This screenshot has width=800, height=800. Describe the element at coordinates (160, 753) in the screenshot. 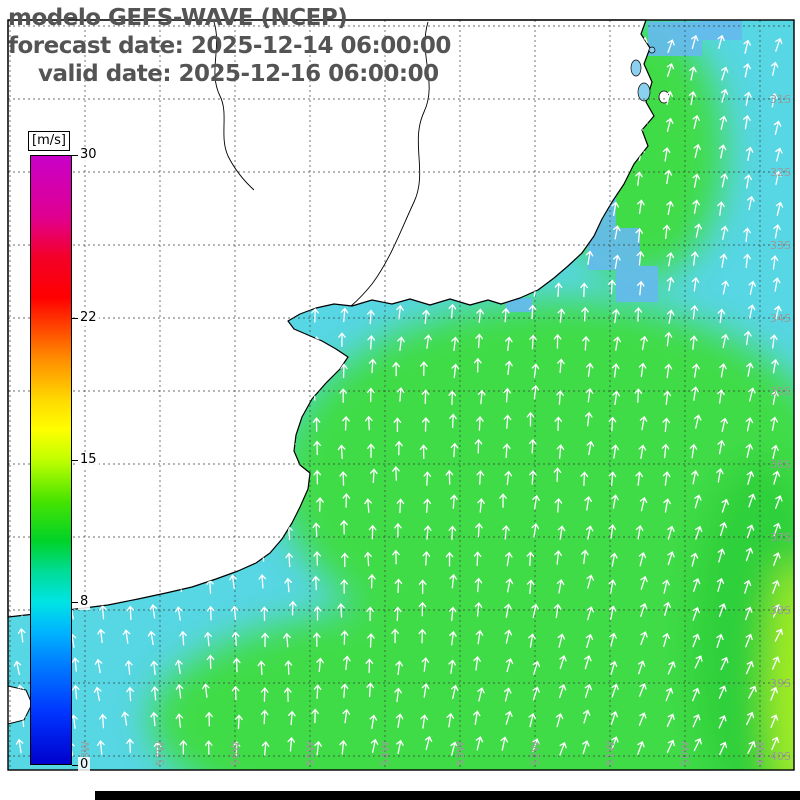

I see `lon-label: 57W` at that location.